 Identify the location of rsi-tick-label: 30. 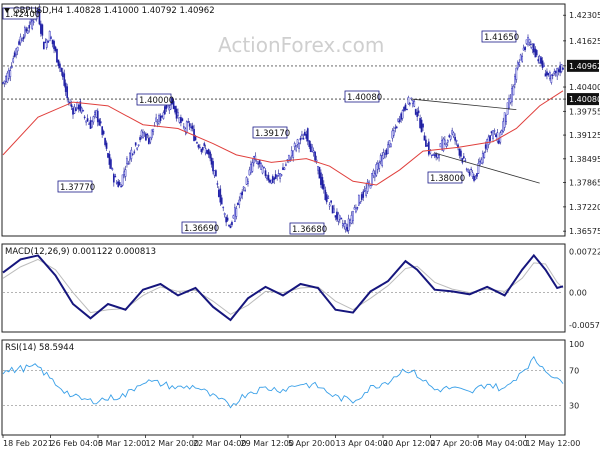
(574, 406).